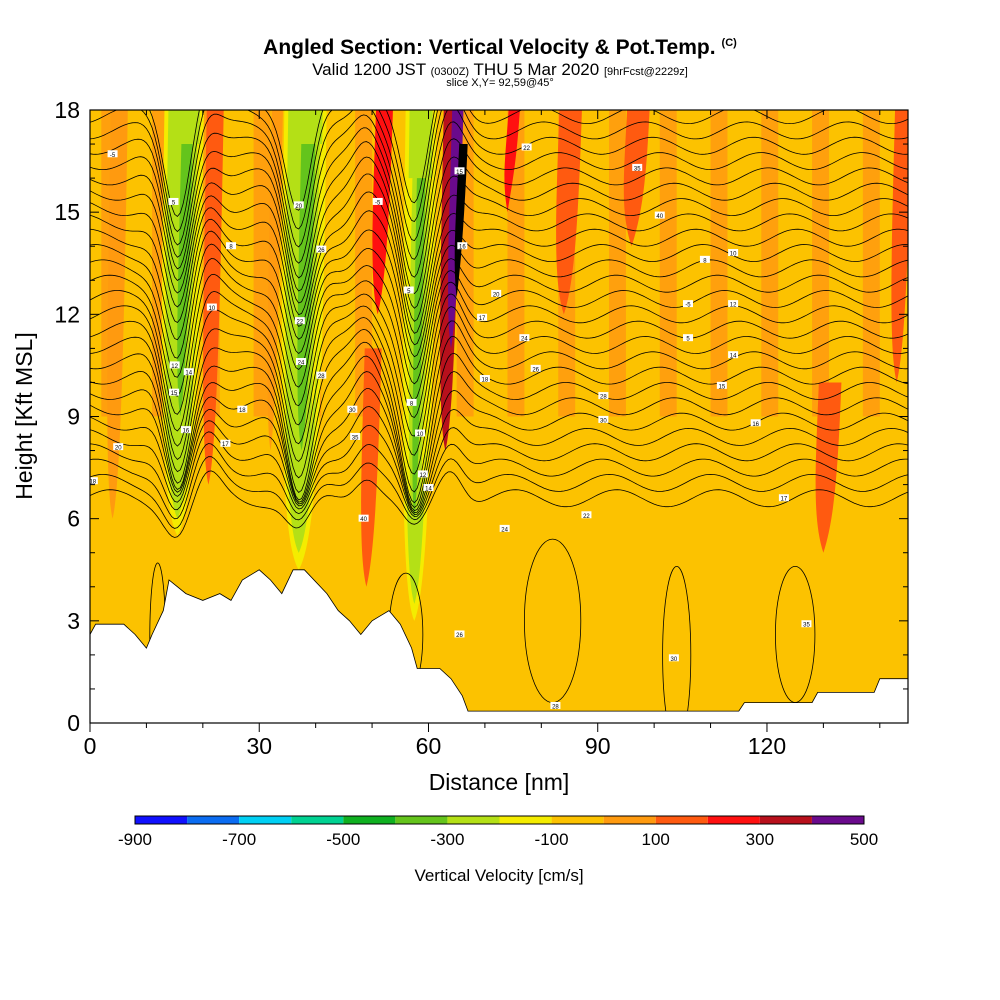  Describe the element at coordinates (343, 839) in the screenshot. I see `colorbar-label: -500` at that location.